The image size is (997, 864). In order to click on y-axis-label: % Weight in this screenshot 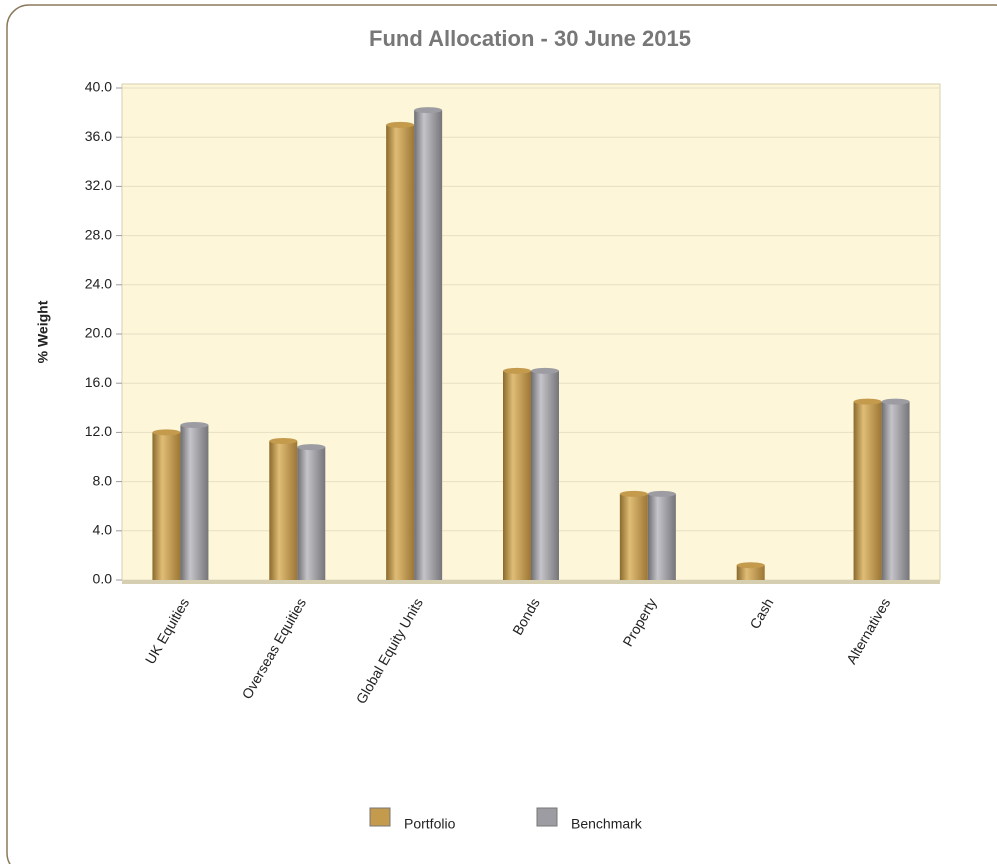, I will do `click(43, 331)`.